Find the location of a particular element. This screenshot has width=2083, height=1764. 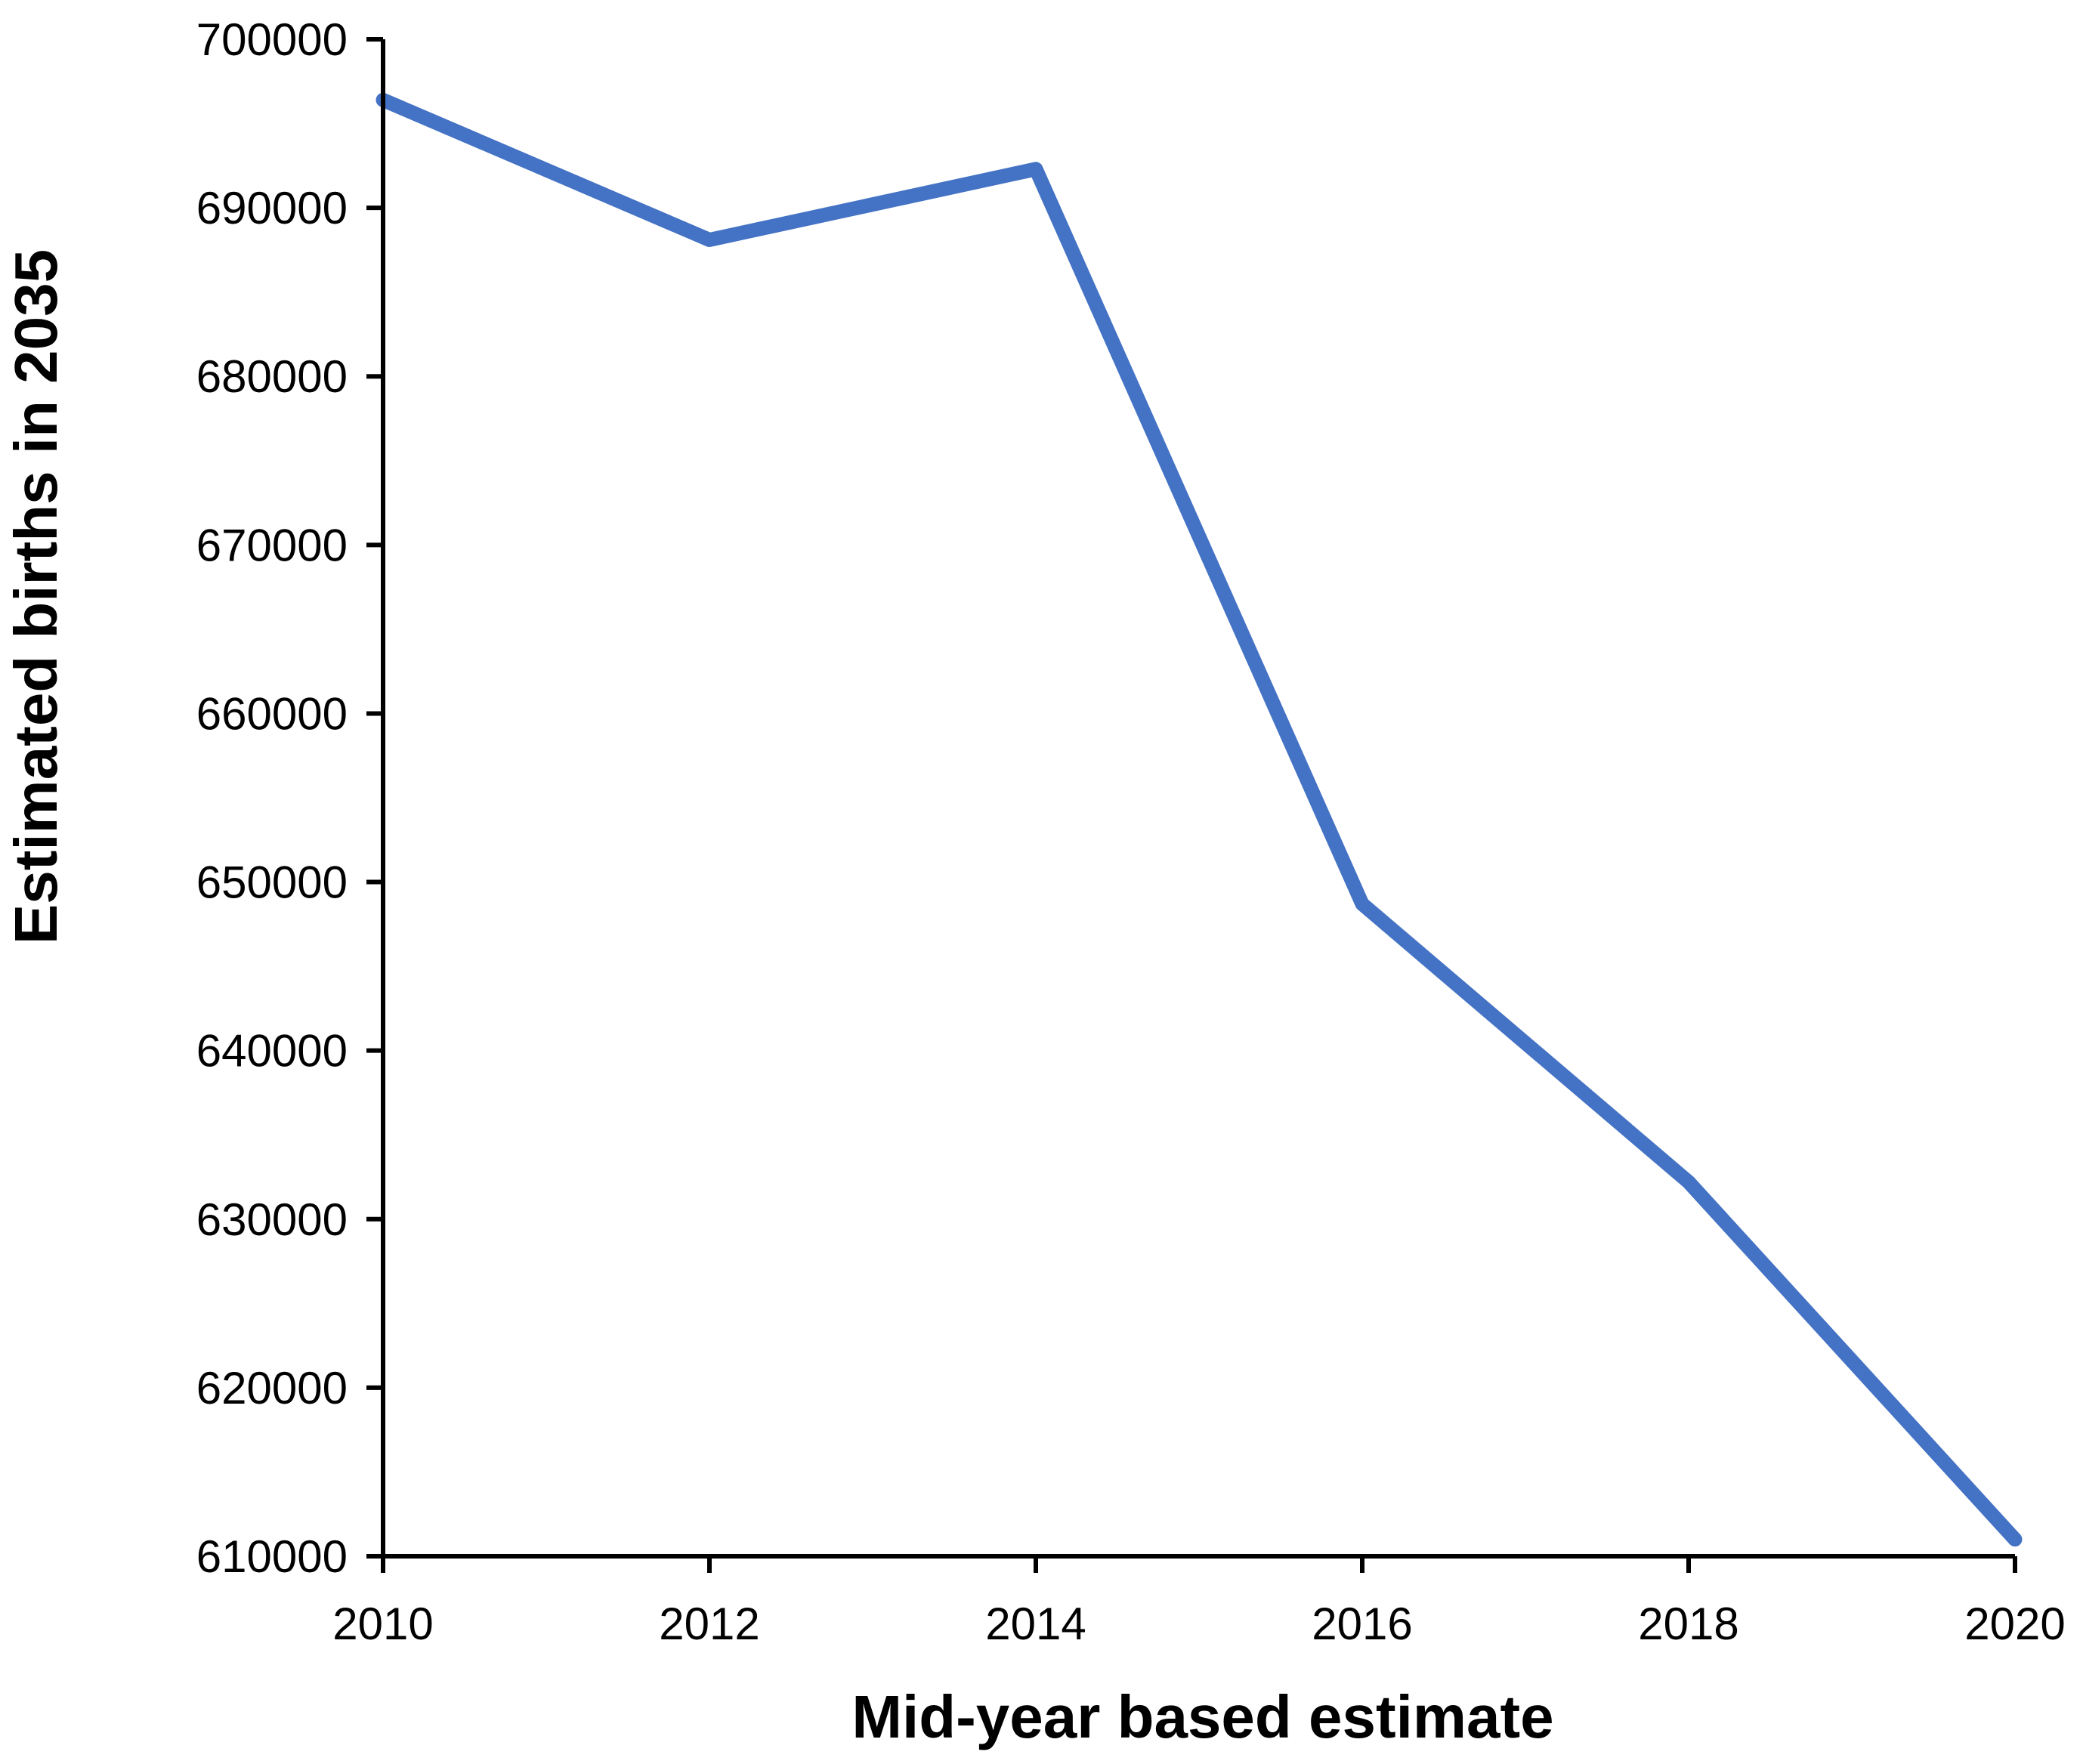

y-tick-label: 640000 is located at coordinates (272, 1051).